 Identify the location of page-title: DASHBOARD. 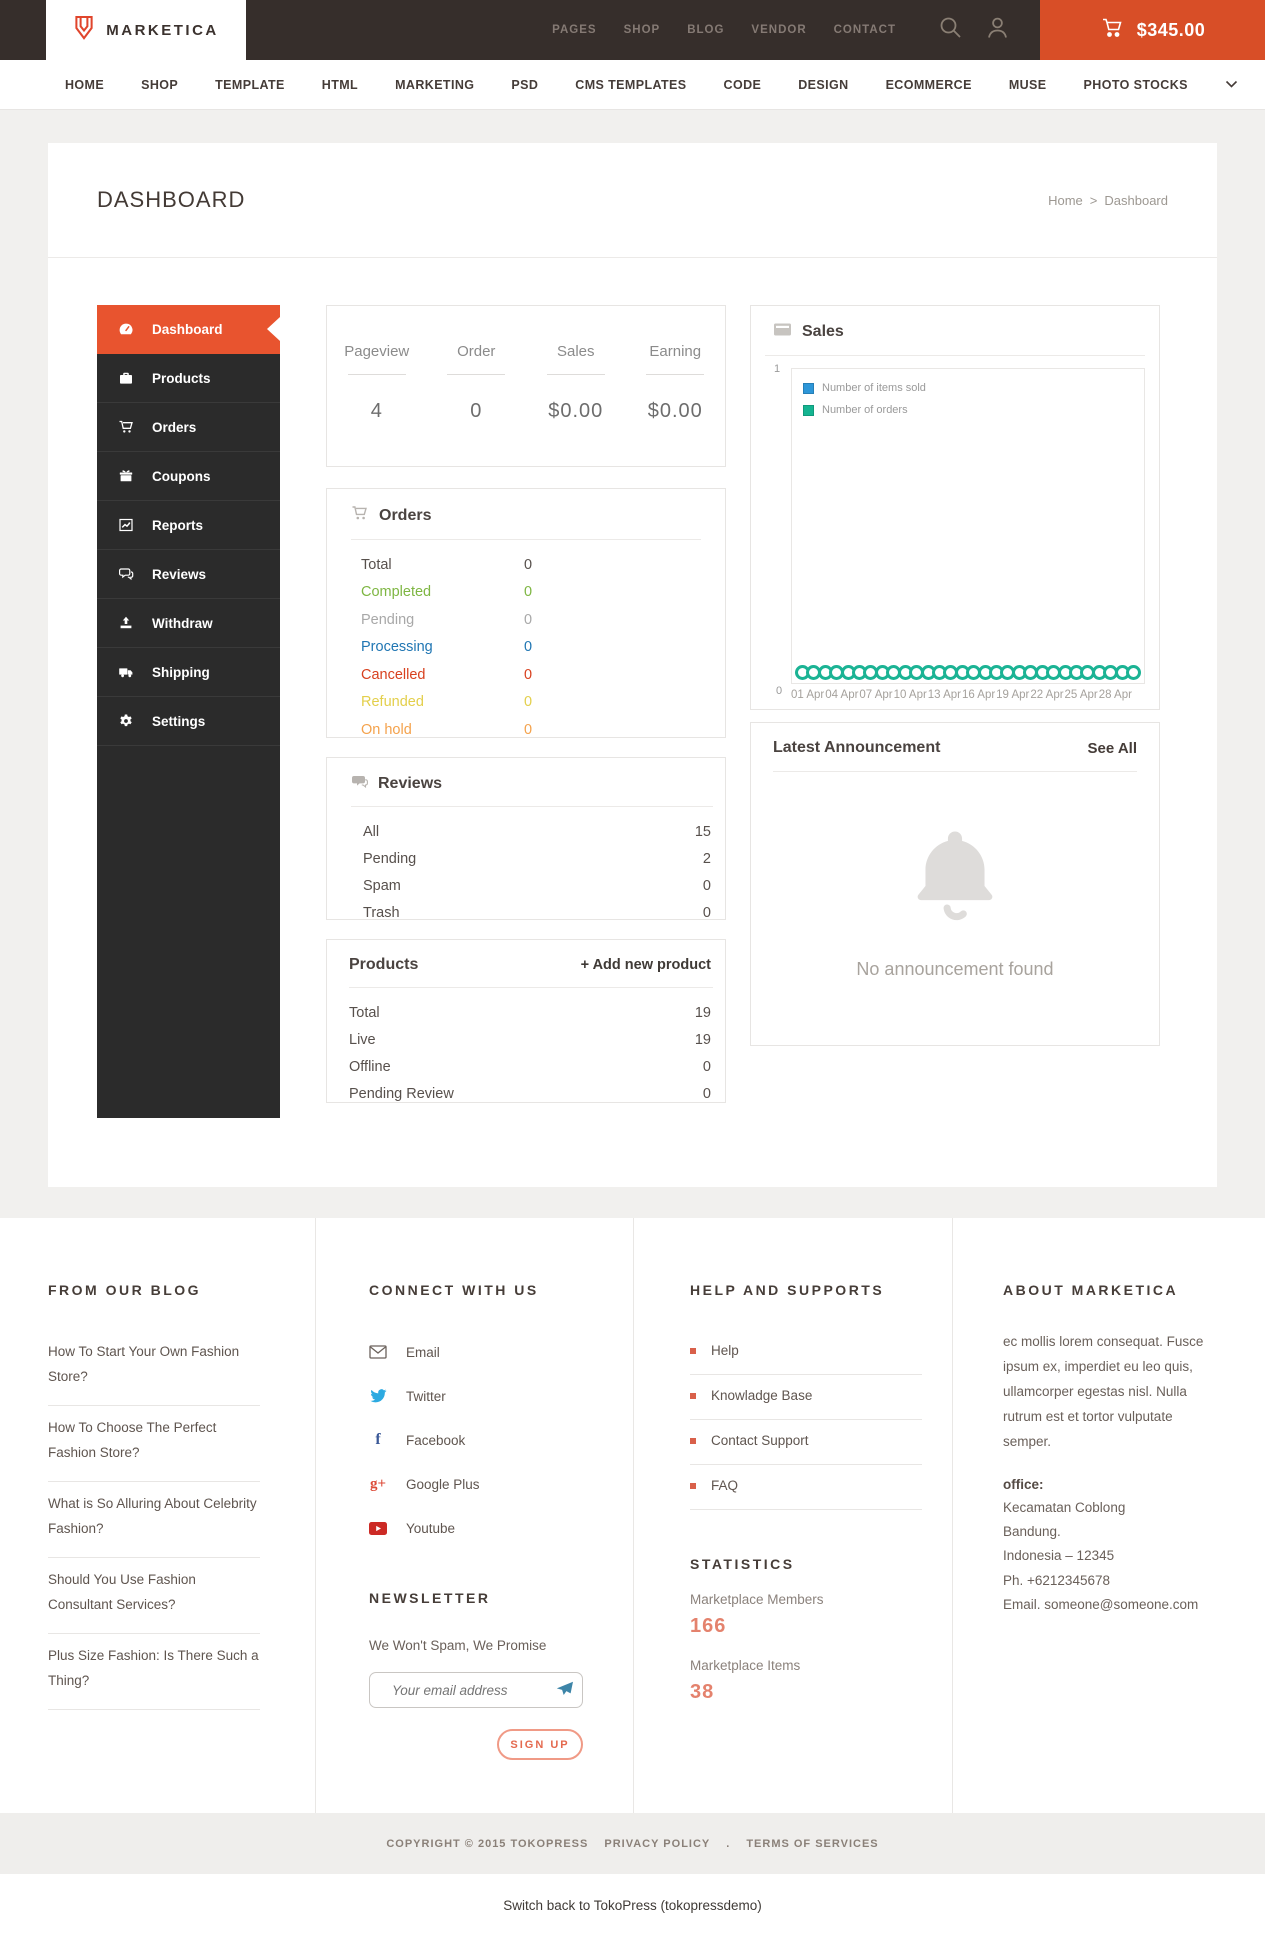
(171, 199).